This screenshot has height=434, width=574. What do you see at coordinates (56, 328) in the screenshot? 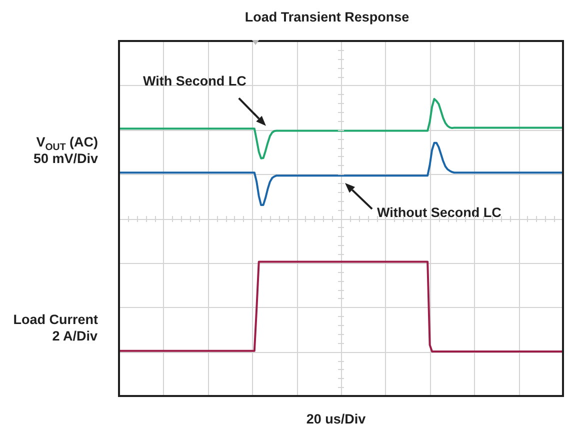
I see `text: Load Current 2 A/Div` at bounding box center [56, 328].